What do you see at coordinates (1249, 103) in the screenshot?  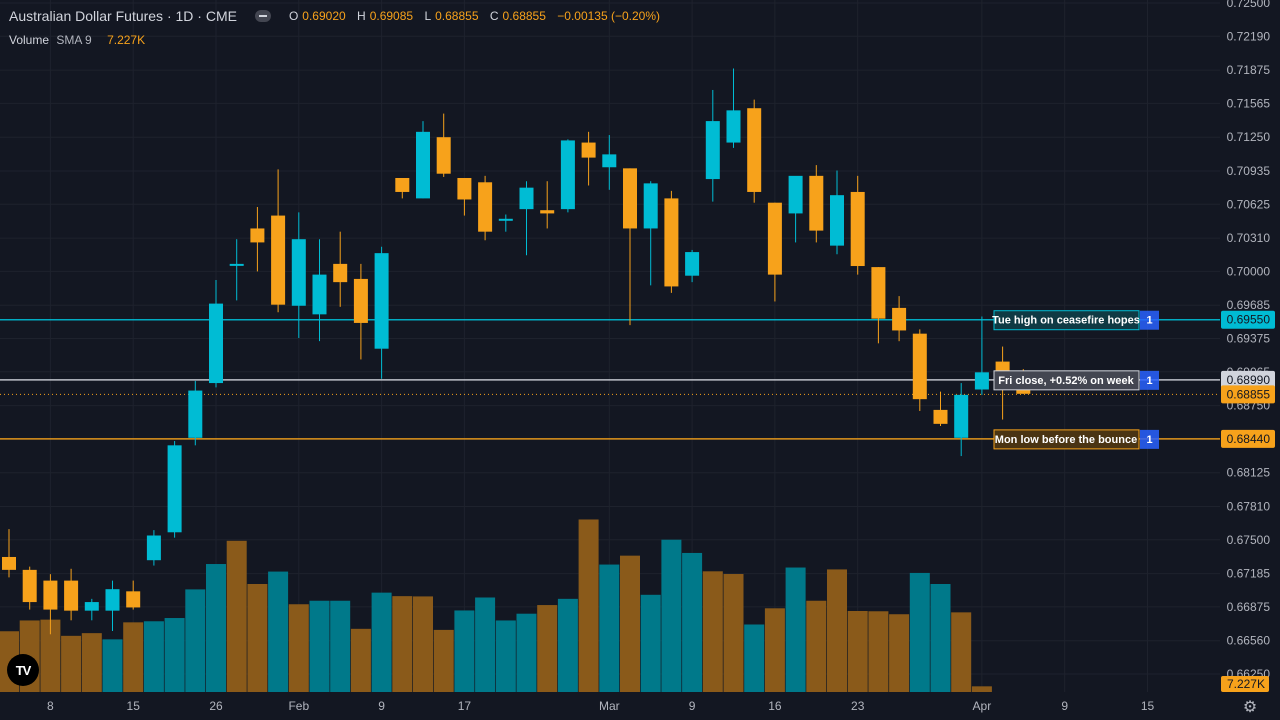 I see `y-tick-label: 0.71565` at bounding box center [1249, 103].